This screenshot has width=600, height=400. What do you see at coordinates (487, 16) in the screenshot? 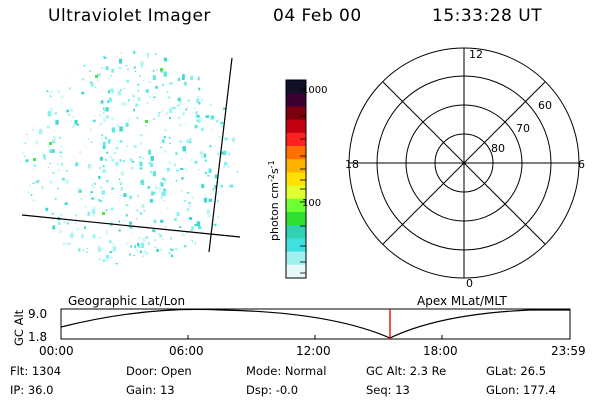
I see `time-label: 15:33:28 UT` at bounding box center [487, 16].